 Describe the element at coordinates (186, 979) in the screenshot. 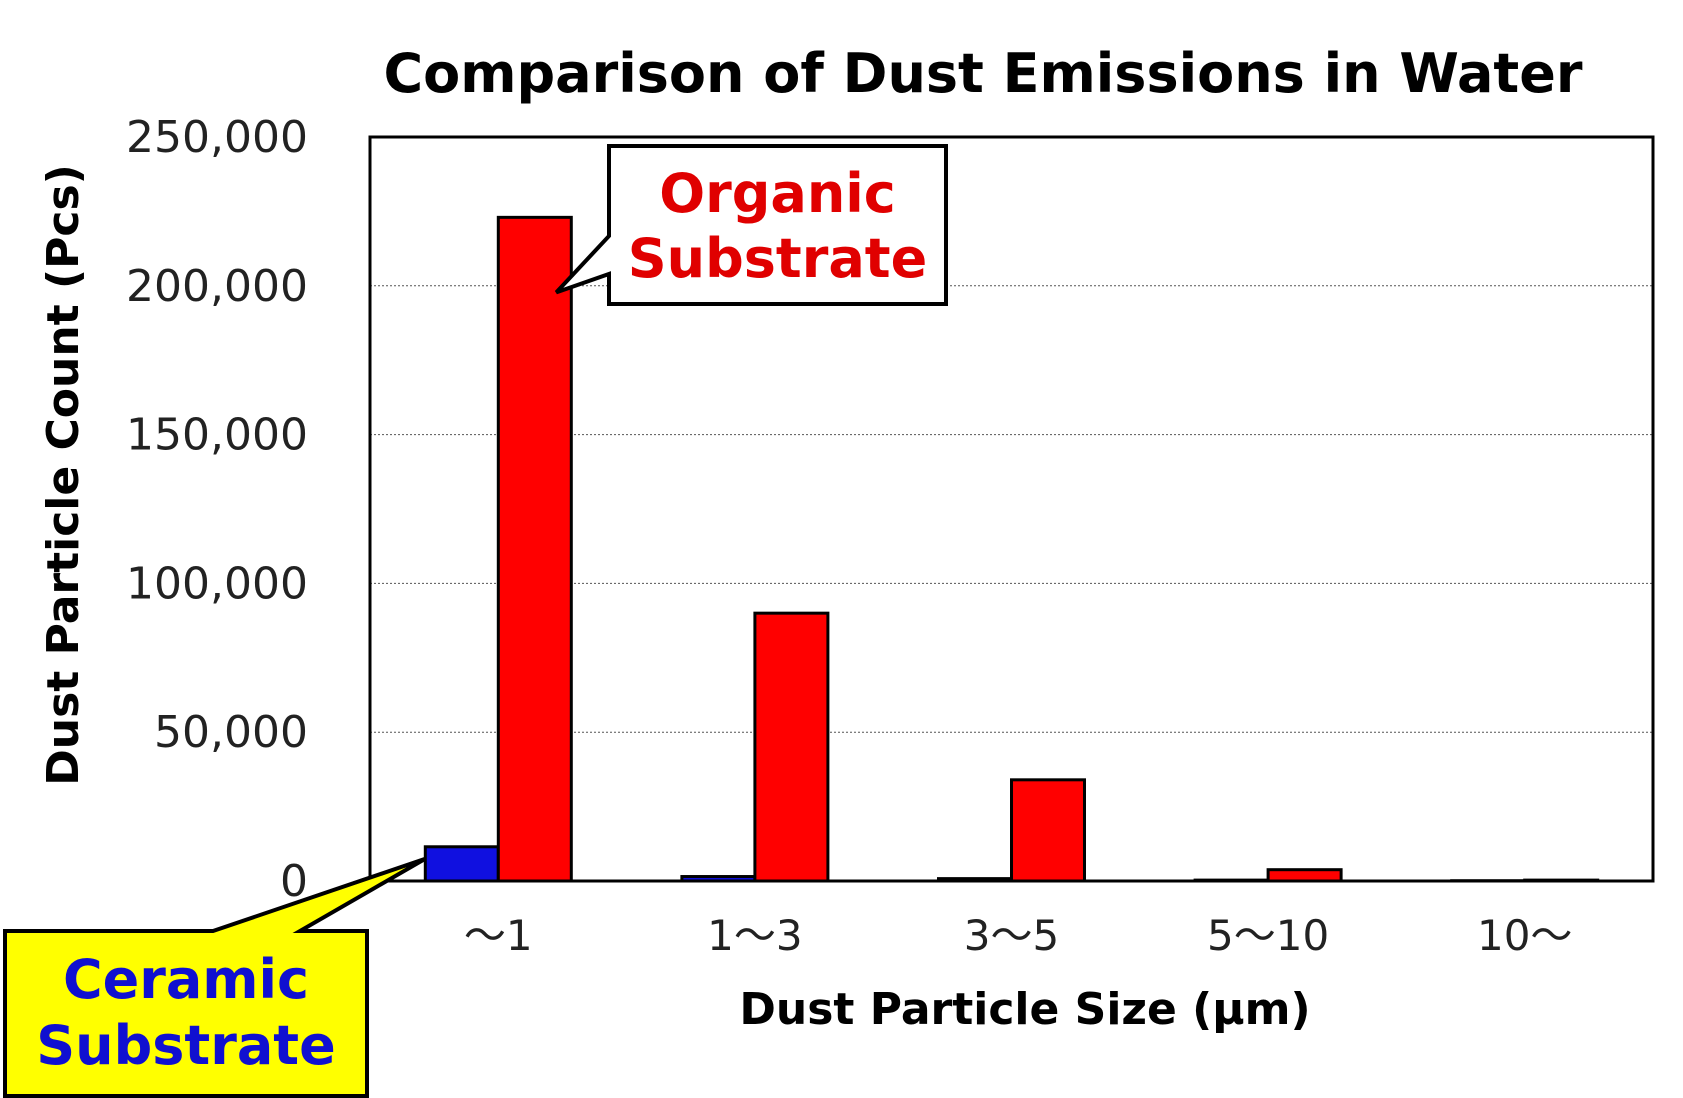

I see `ceramic-callout-line-1: Ceramic` at that location.